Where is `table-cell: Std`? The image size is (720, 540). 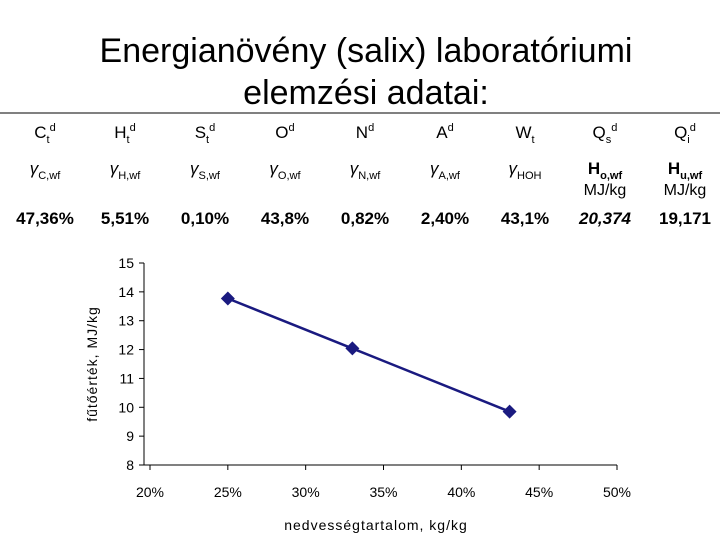 table-cell: Std is located at coordinates (205, 134).